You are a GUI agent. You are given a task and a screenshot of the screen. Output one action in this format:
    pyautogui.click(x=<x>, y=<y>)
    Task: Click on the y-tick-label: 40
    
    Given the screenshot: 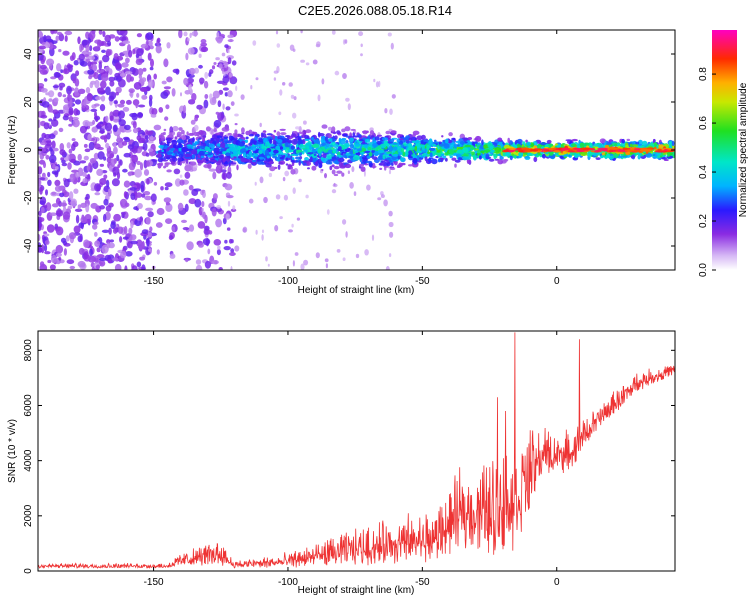 What is the action you would take?
    pyautogui.click(x=28, y=54)
    